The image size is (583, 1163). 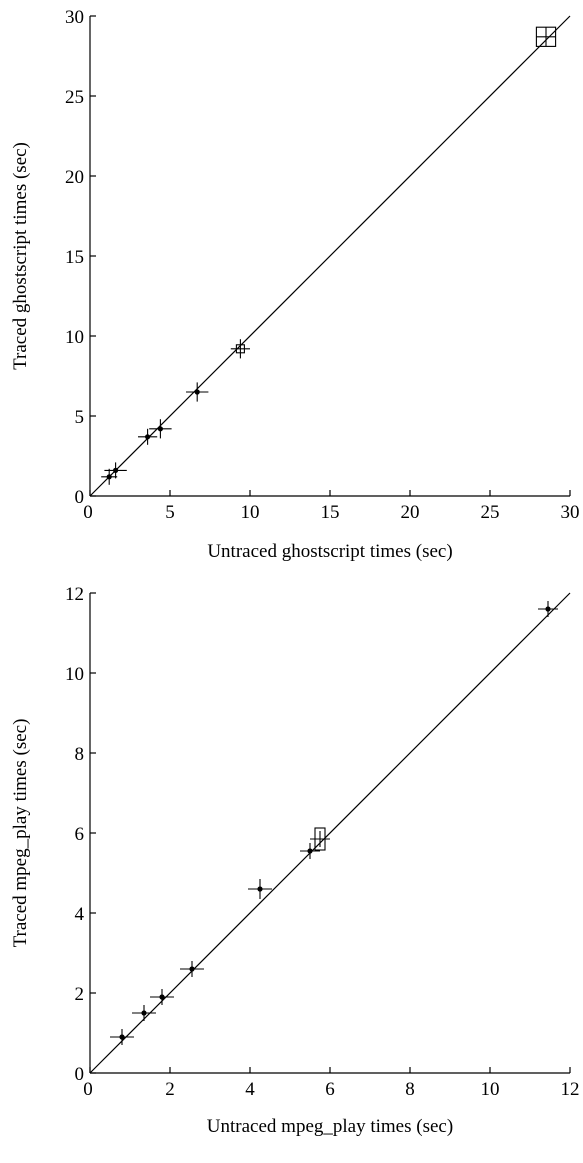 What do you see at coordinates (80, 754) in the screenshot?
I see `chart2-y-tick-label: 8` at bounding box center [80, 754].